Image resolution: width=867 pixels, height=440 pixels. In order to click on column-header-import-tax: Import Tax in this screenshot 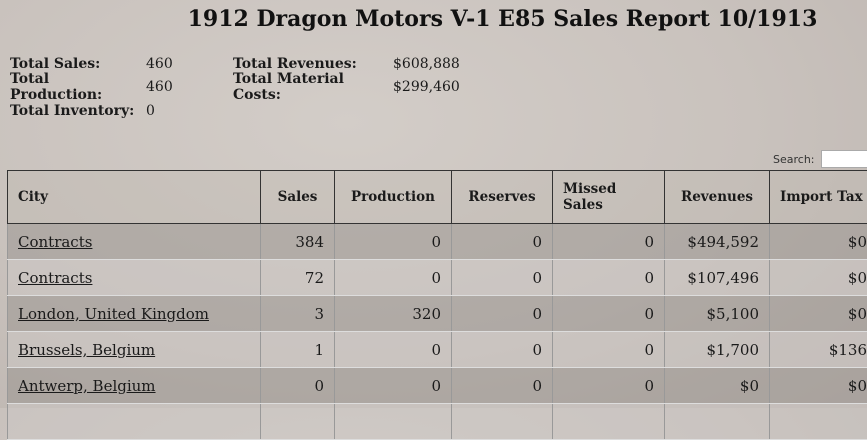, I will do `click(818, 197)`.